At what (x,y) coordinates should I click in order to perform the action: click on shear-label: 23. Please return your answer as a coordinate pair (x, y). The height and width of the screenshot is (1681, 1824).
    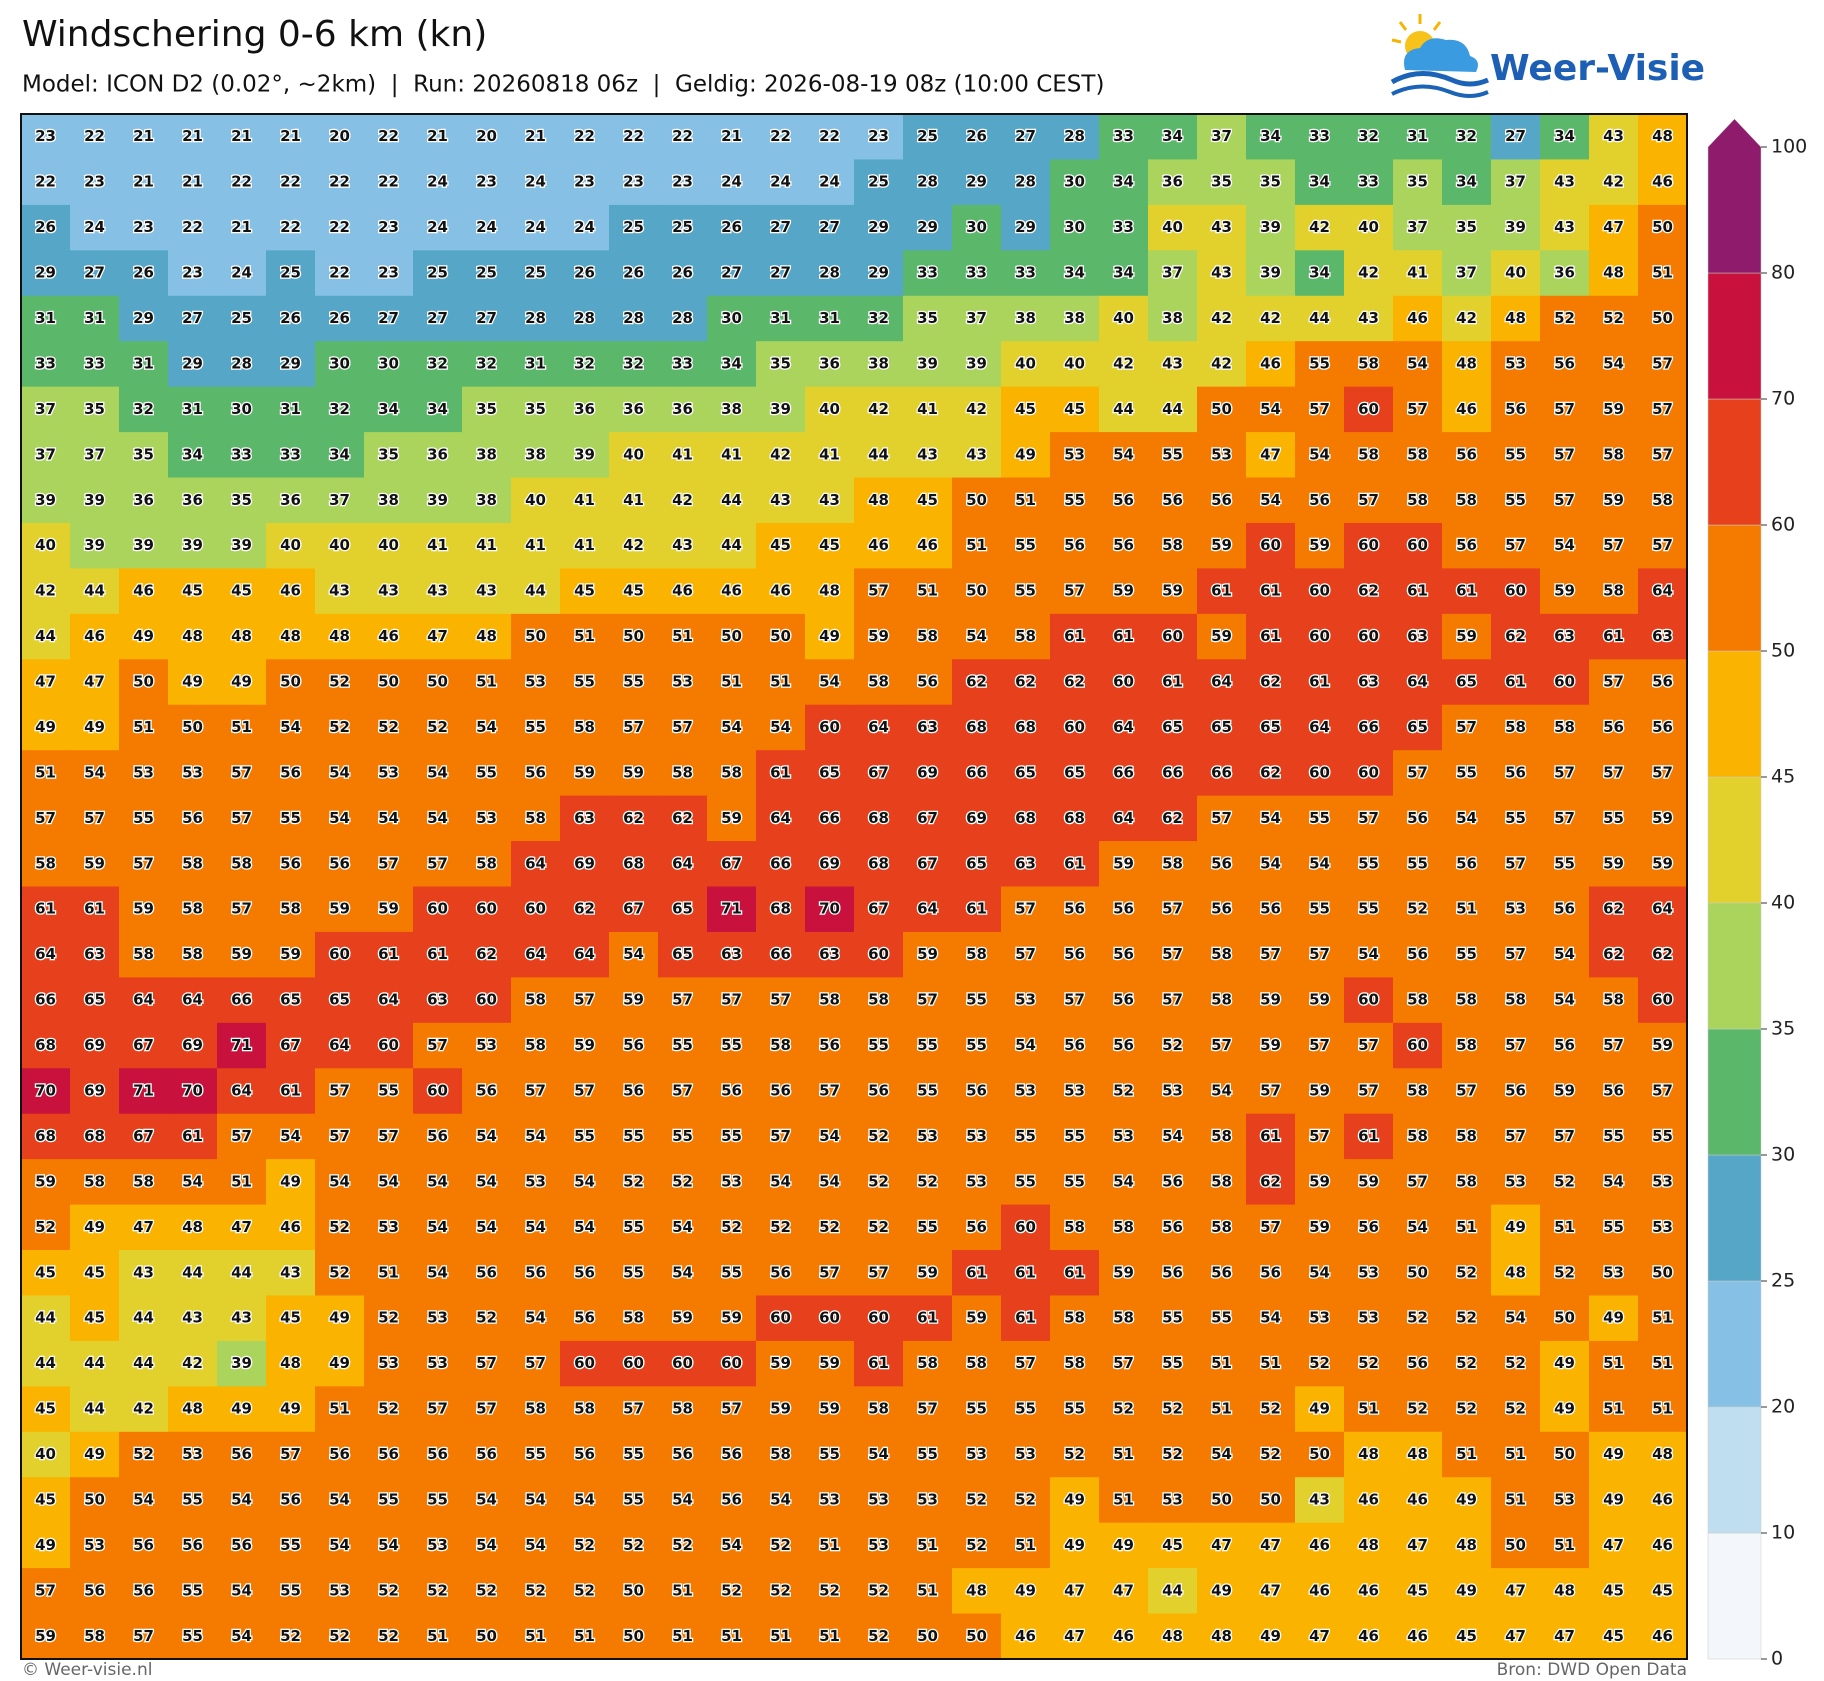
    Looking at the image, I should click on (45, 136).